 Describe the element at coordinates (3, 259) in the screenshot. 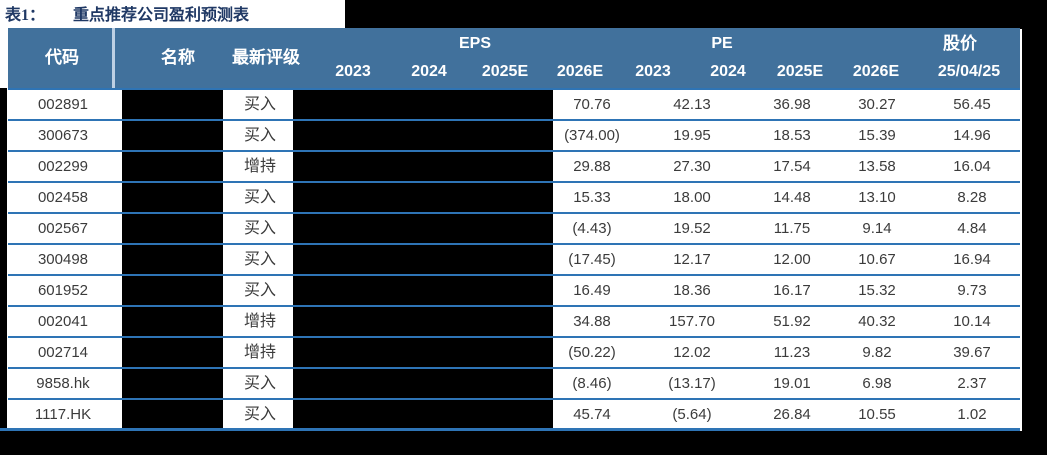

I see `redaction-left-strip` at that location.